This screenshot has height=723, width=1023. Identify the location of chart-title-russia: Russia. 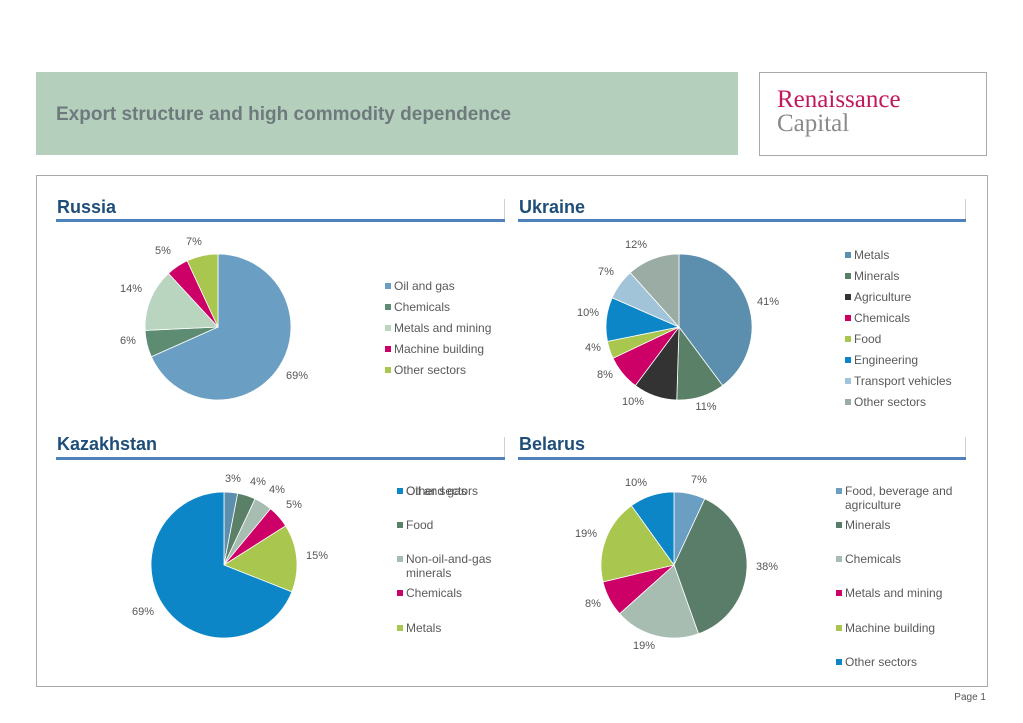
(87, 207).